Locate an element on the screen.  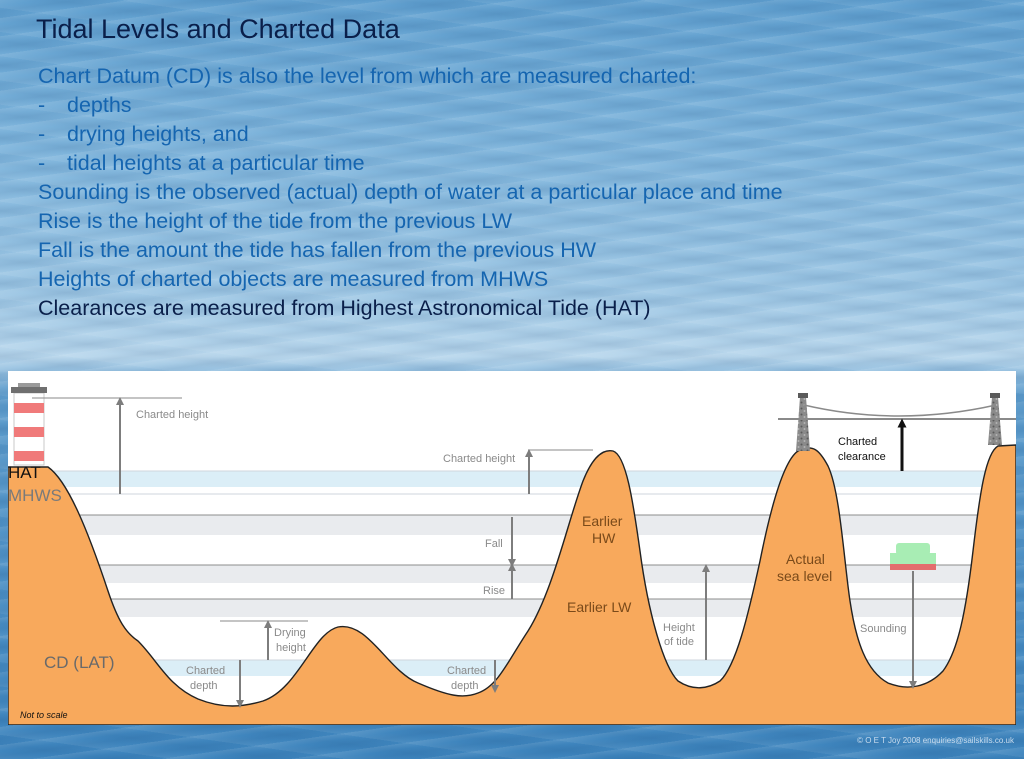
height-of-tide-label-2: of tide is located at coordinates (679, 642).